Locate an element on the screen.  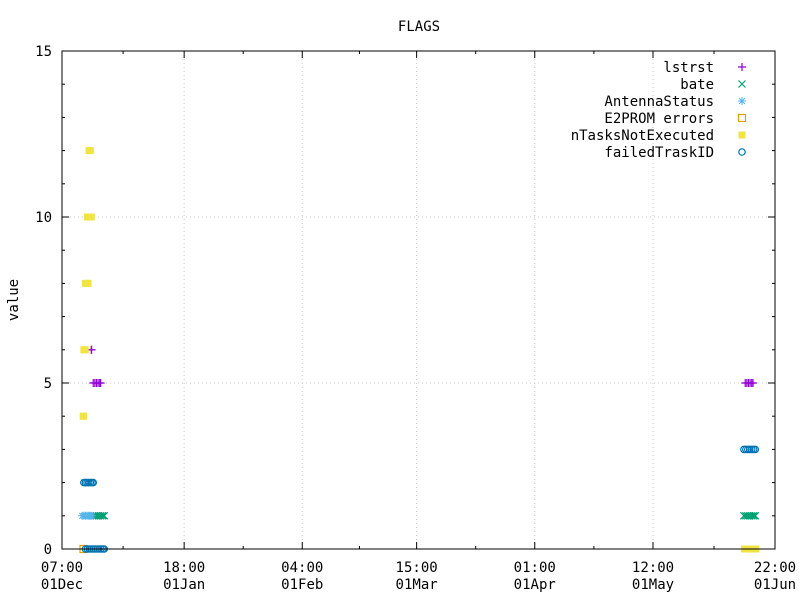
x-tick-label-time: 18:00 is located at coordinates (184, 568).